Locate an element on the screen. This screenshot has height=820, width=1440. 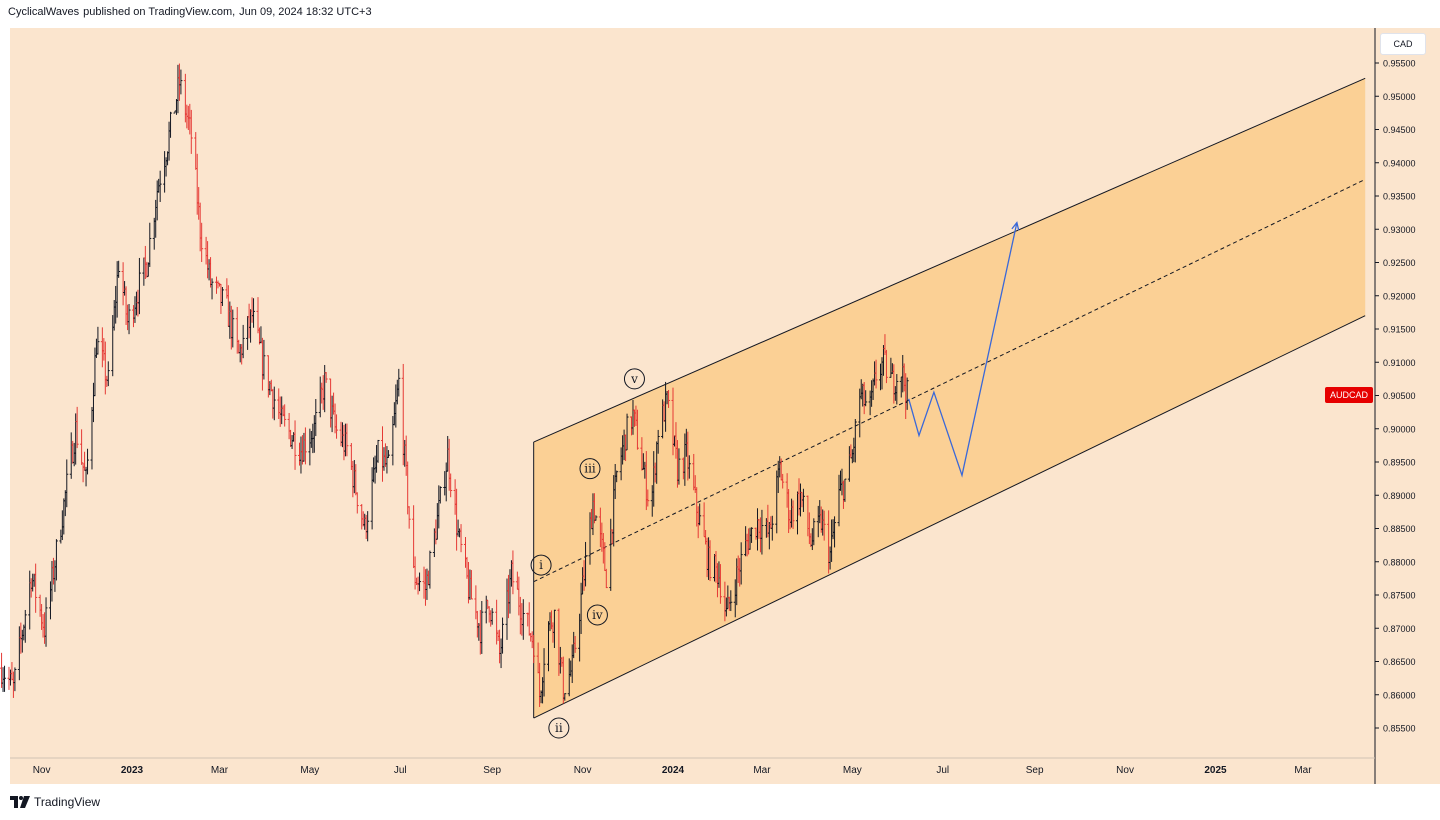
time-tick-label: 2025 is located at coordinates (1215, 770).